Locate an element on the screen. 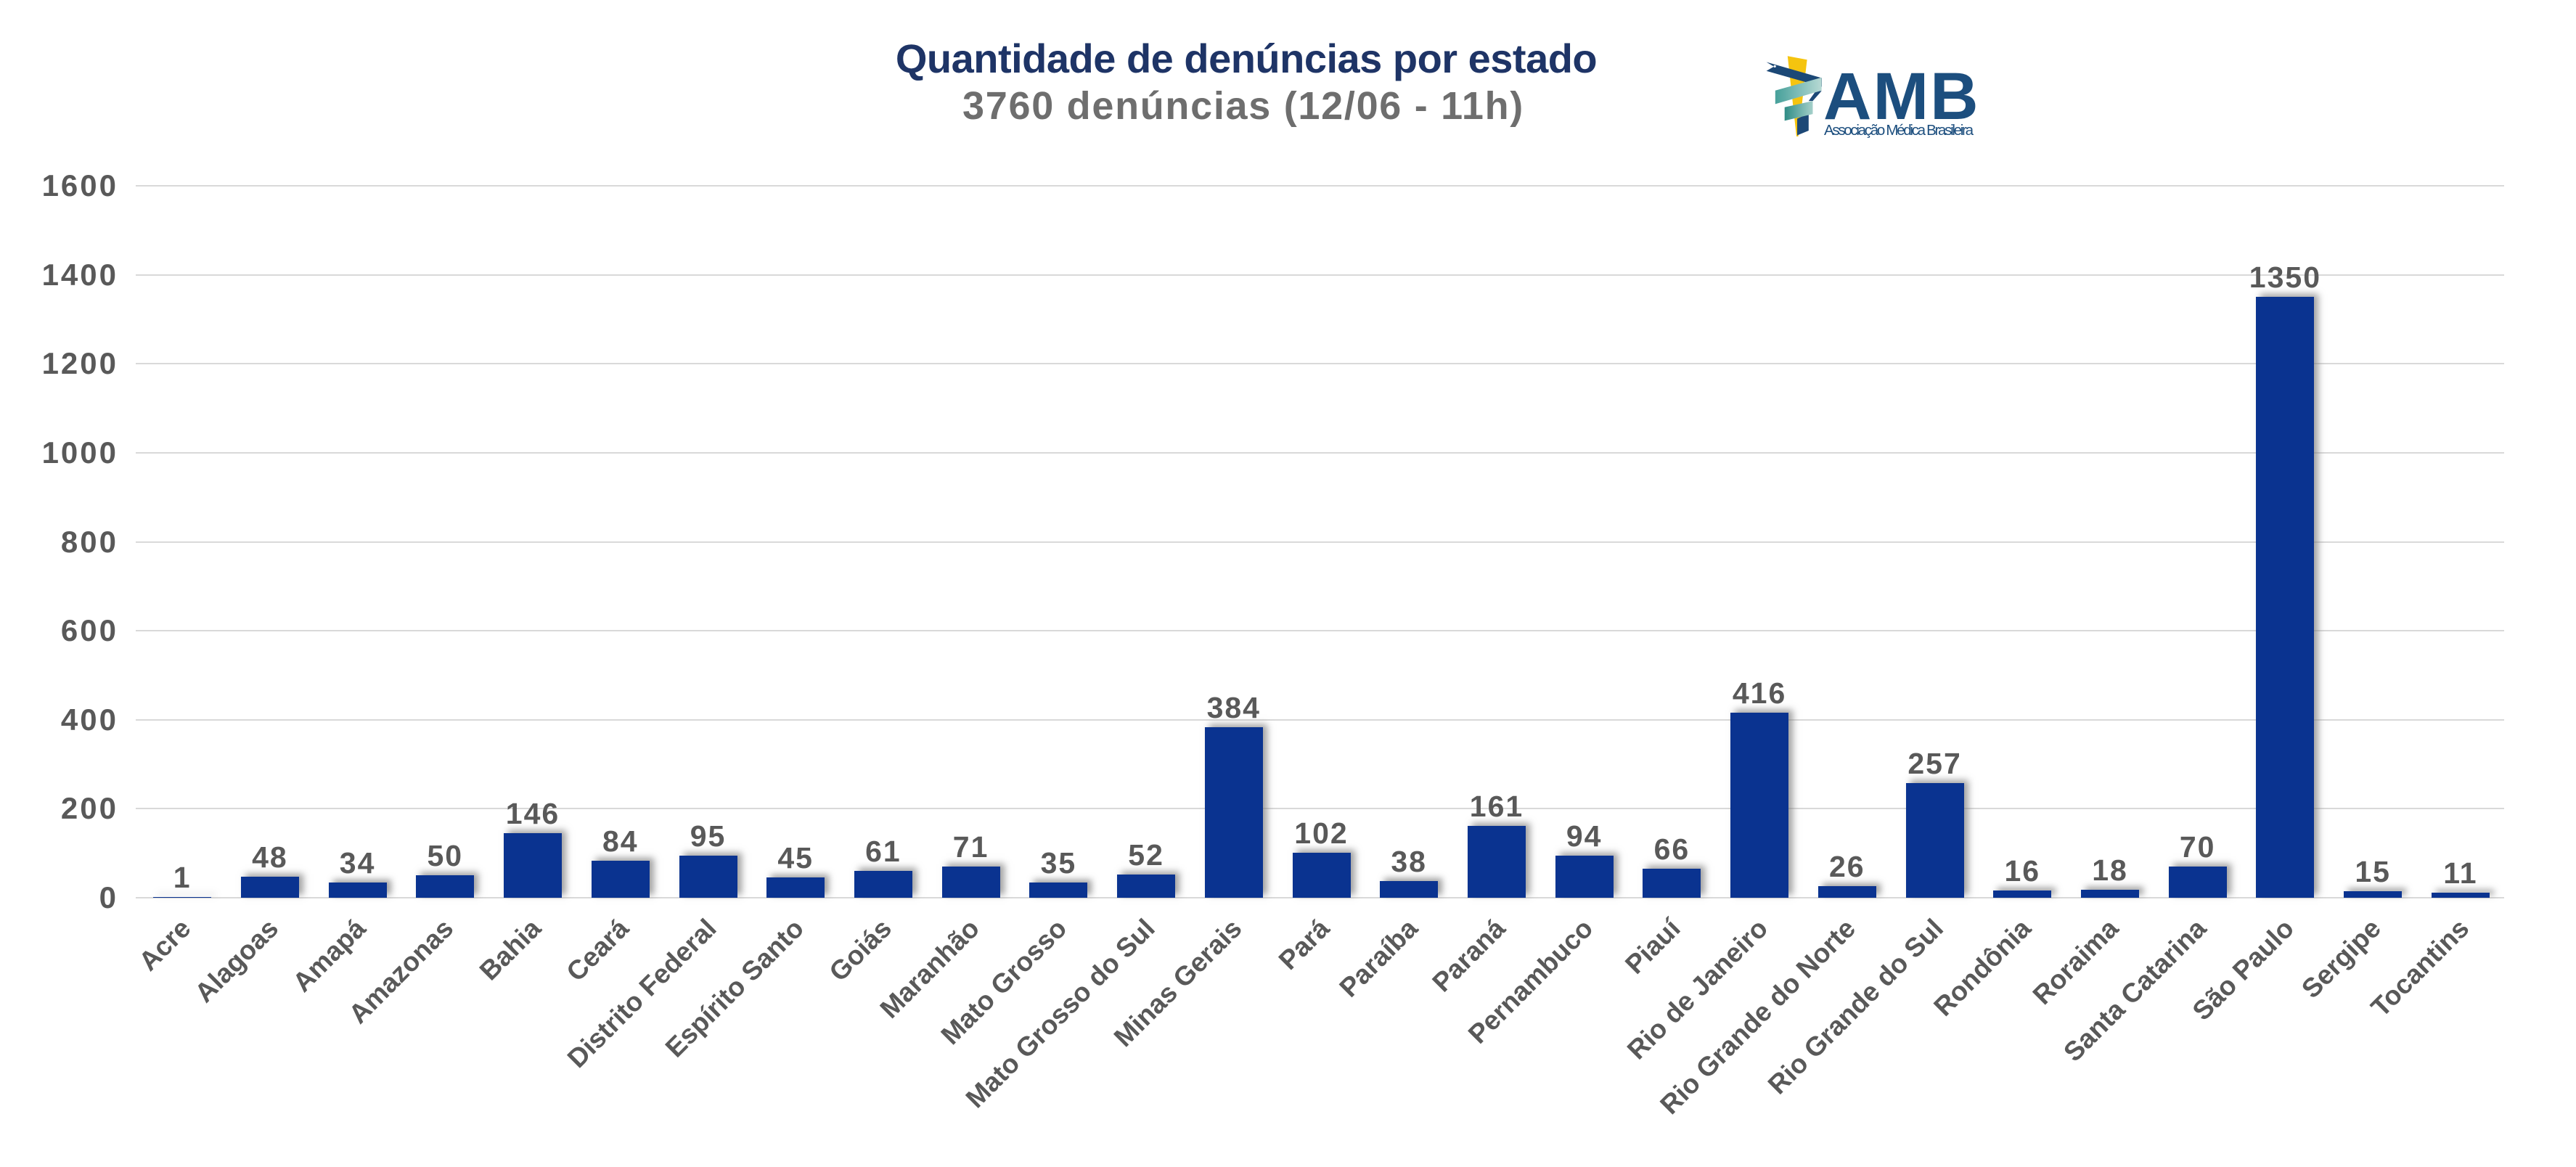 The image size is (2576, 1167). svg-text: Associação Médica Brasileira is located at coordinates (1899, 130).